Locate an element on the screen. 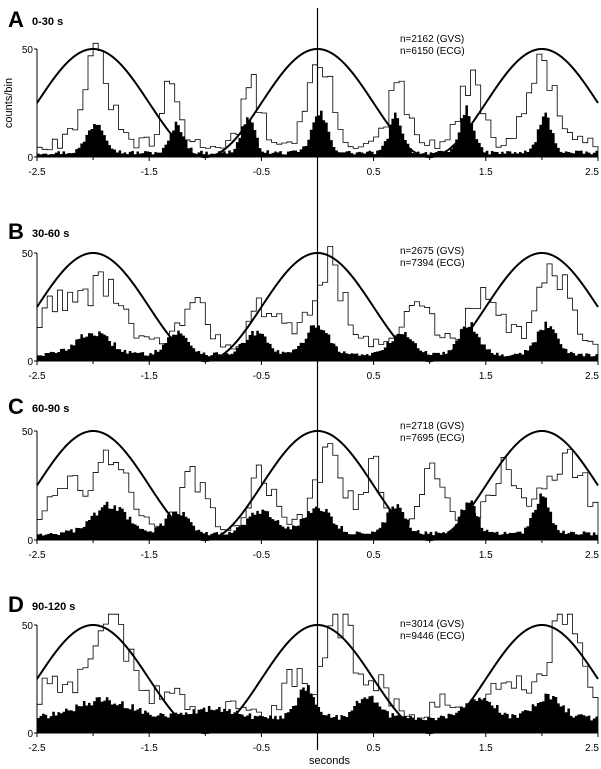  n-gvs-label: n=2718 (GVS) is located at coordinates (432, 426).